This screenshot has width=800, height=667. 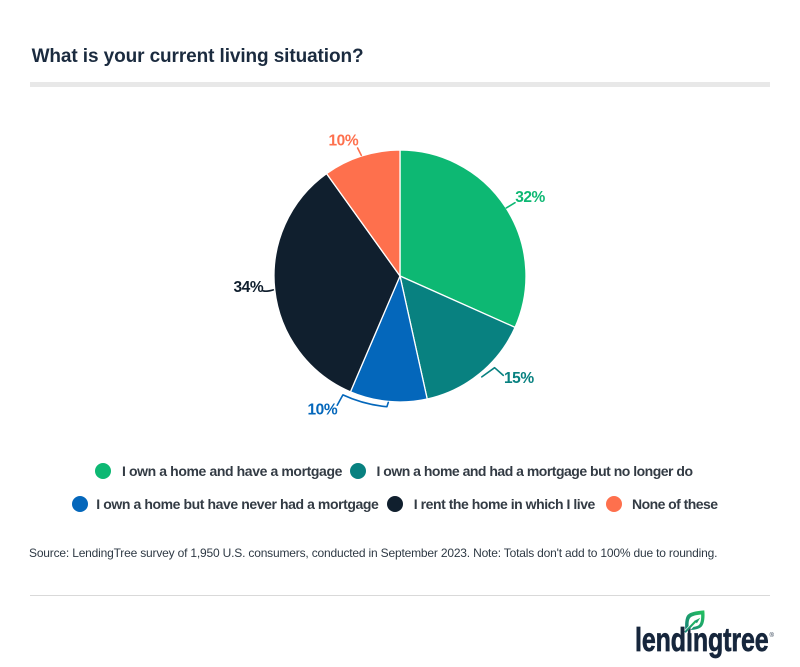 What do you see at coordinates (249, 287) in the screenshot?
I see `svg-text: 34%` at bounding box center [249, 287].